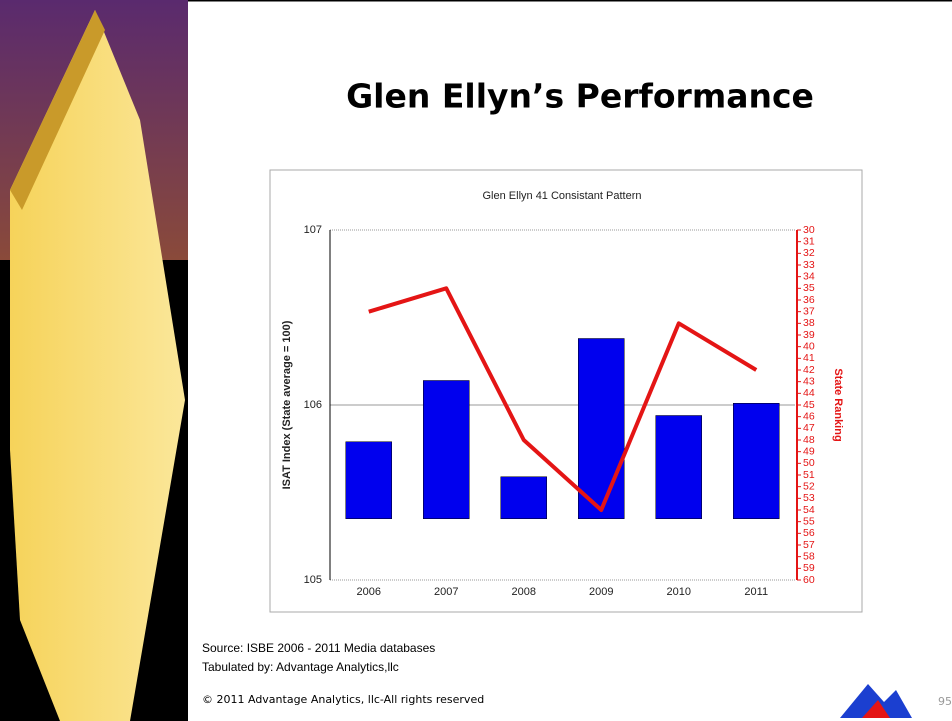  I want to click on y2-tick-label: 50, so click(809, 463).